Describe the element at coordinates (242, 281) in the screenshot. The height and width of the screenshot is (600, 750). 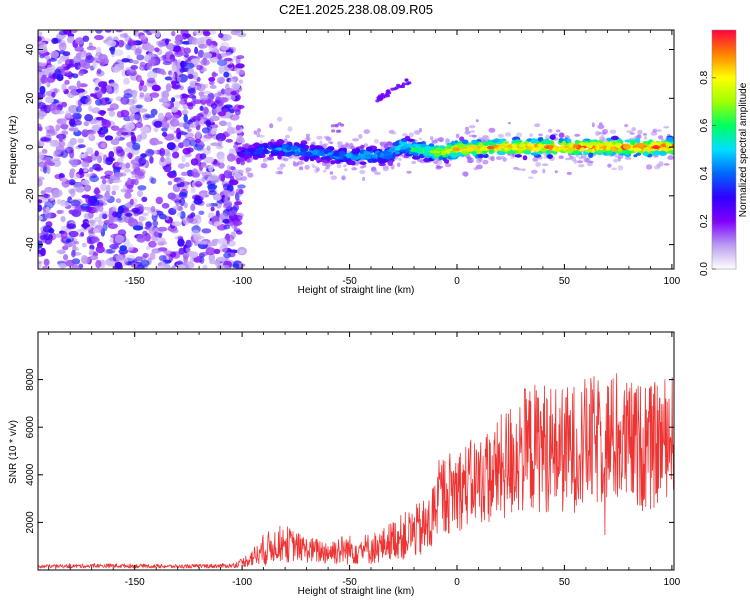
I see `x-tick-label: -100` at that location.